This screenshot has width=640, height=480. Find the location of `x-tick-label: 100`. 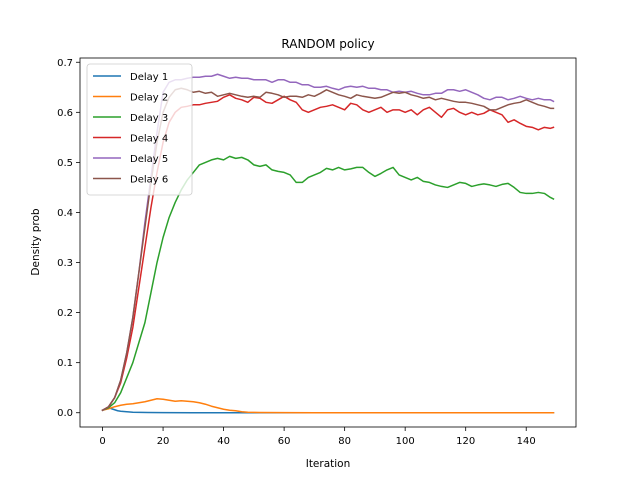

x-tick-label: 100 is located at coordinates (405, 441).